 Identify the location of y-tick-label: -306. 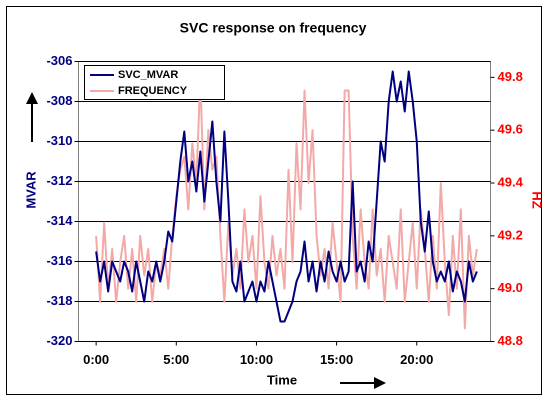
(59, 60).